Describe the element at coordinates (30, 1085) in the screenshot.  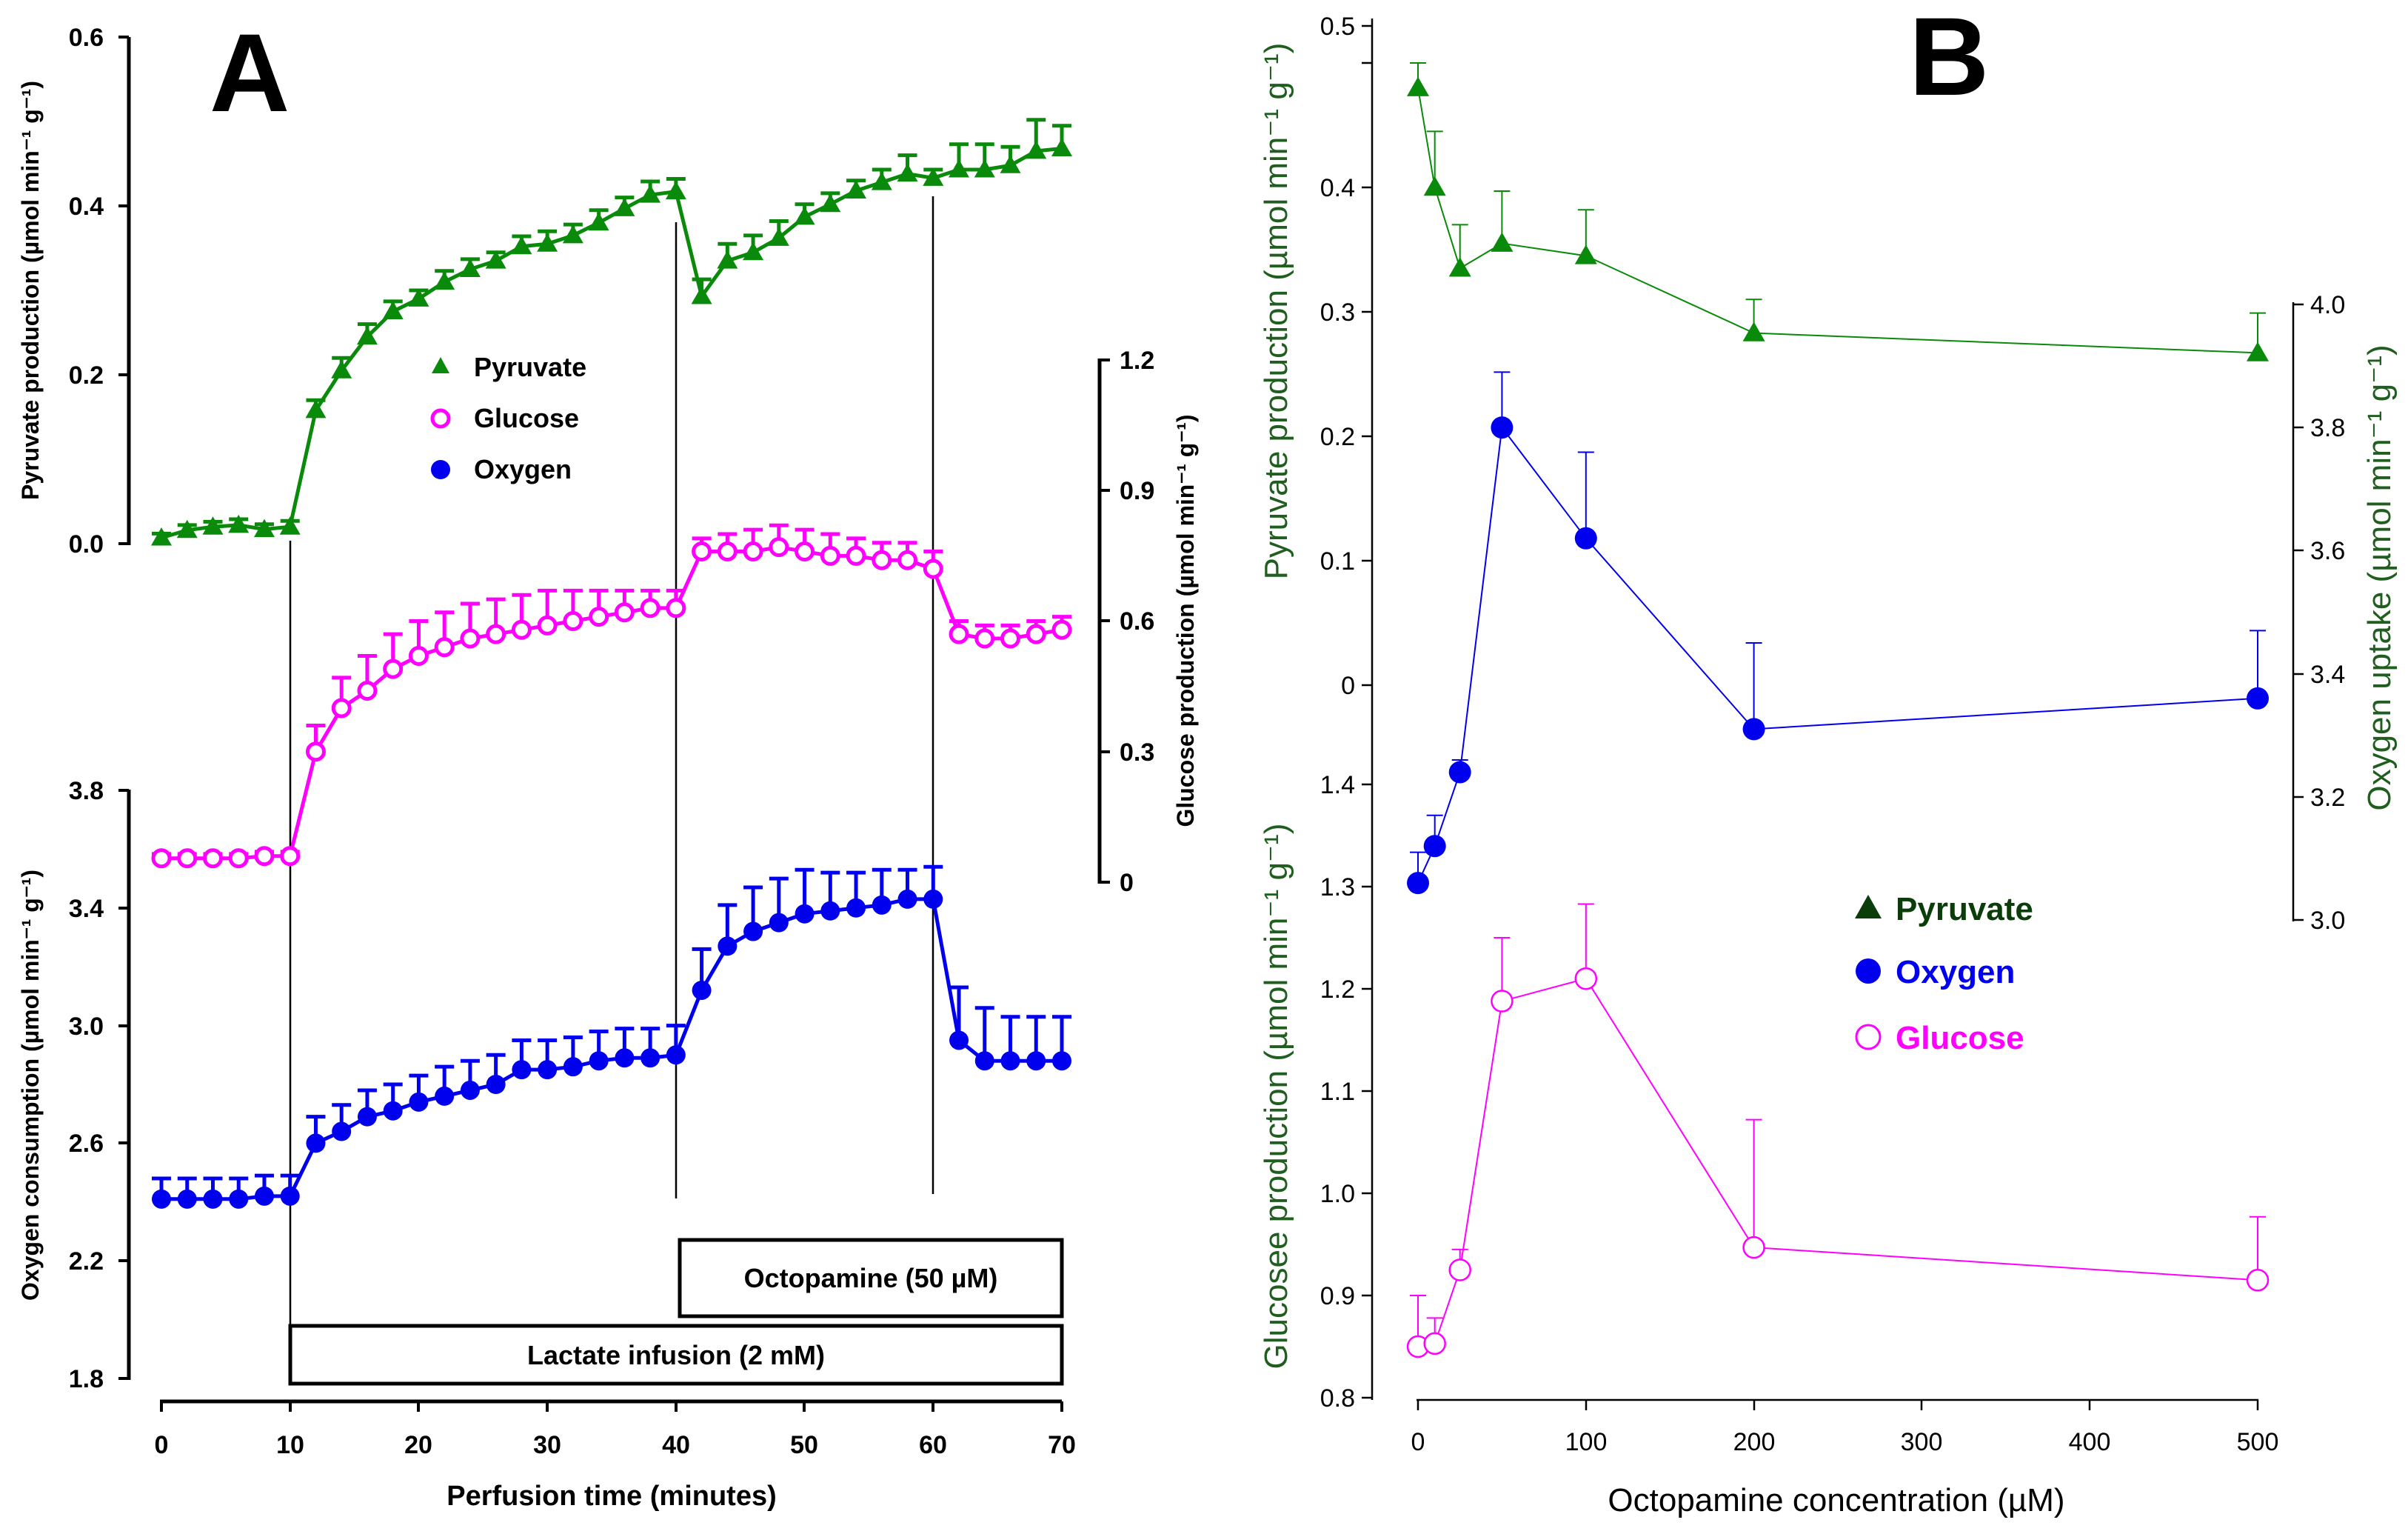
I see `a-oxygen-ylabel: Oxygen consumption (µmol min⁻¹ g⁻¹)` at that location.